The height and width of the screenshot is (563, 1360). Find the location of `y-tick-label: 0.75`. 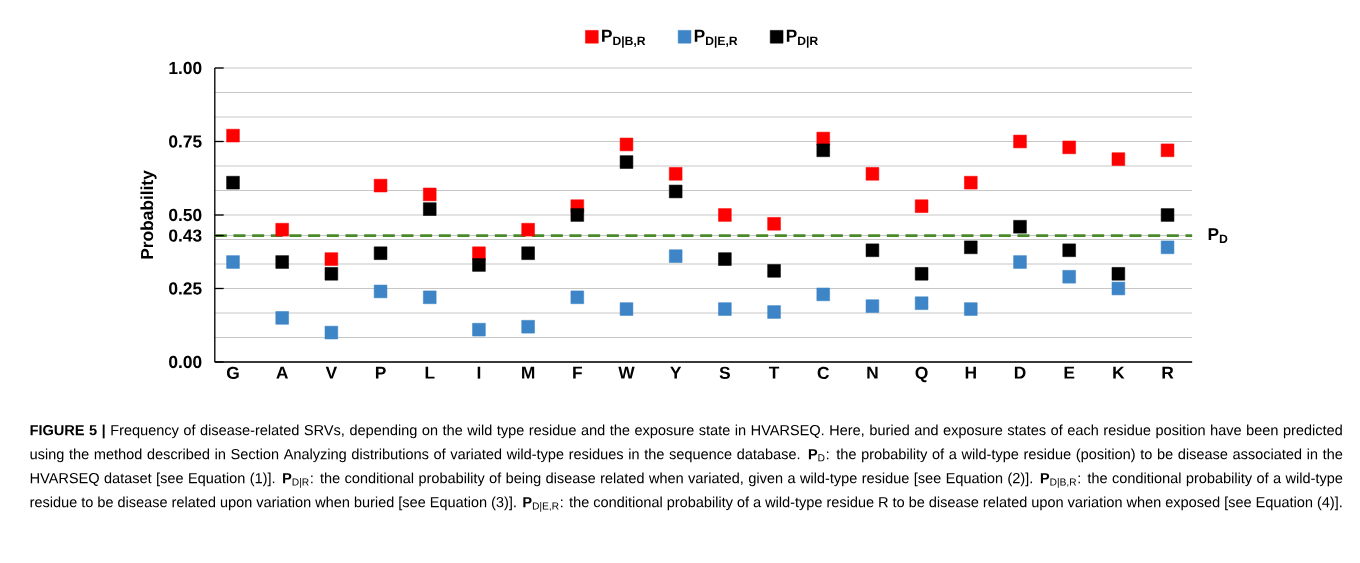

y-tick-label: 0.75 is located at coordinates (185, 141).